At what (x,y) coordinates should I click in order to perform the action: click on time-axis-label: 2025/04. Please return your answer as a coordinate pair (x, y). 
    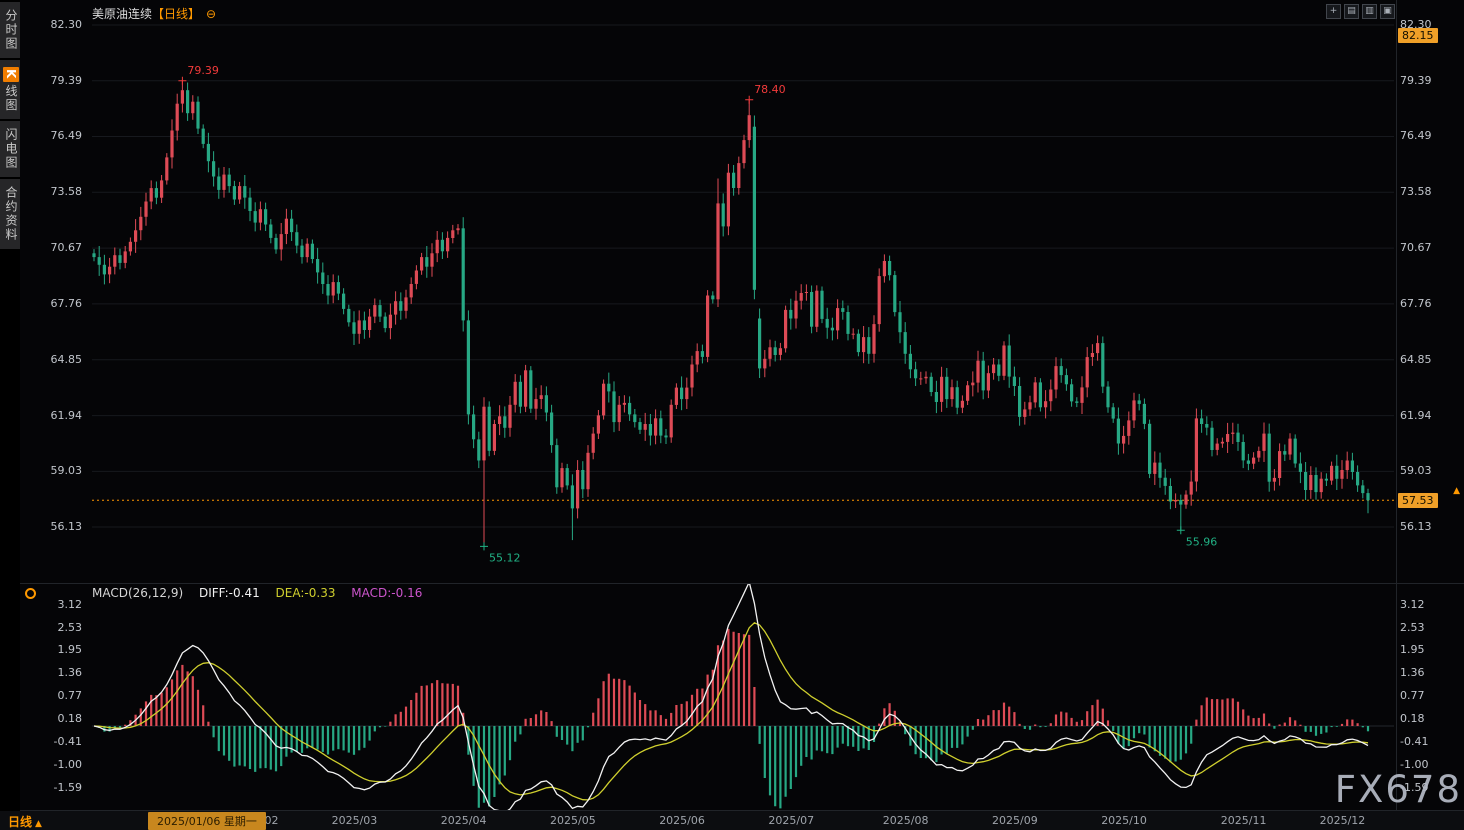
    Looking at the image, I should click on (463, 820).